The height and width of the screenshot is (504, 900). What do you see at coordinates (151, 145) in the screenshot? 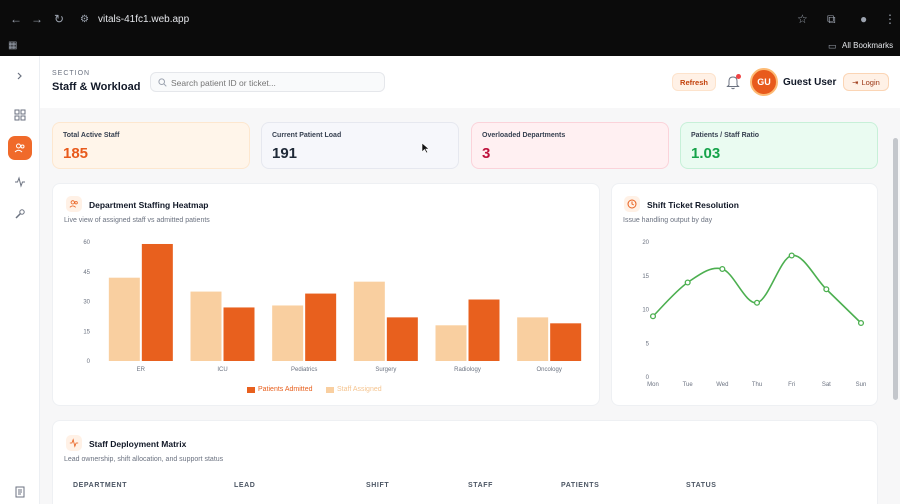
I see `stat-card-total-staff: Total Active Staff 185` at bounding box center [151, 145].